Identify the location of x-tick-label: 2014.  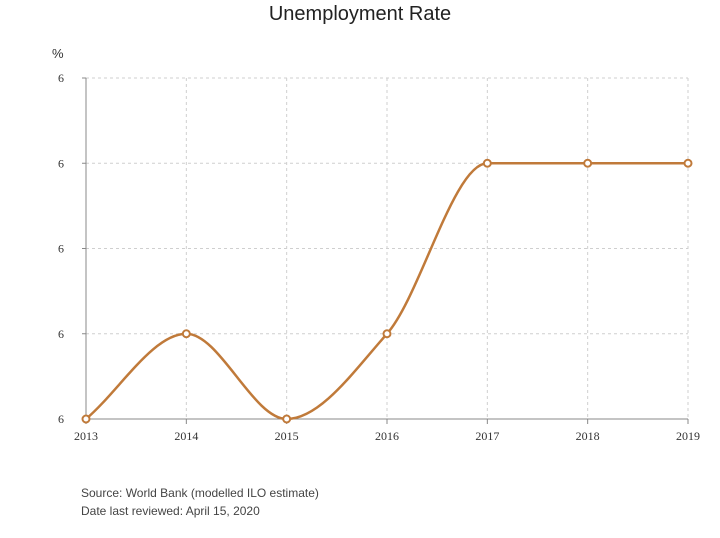
(186, 436).